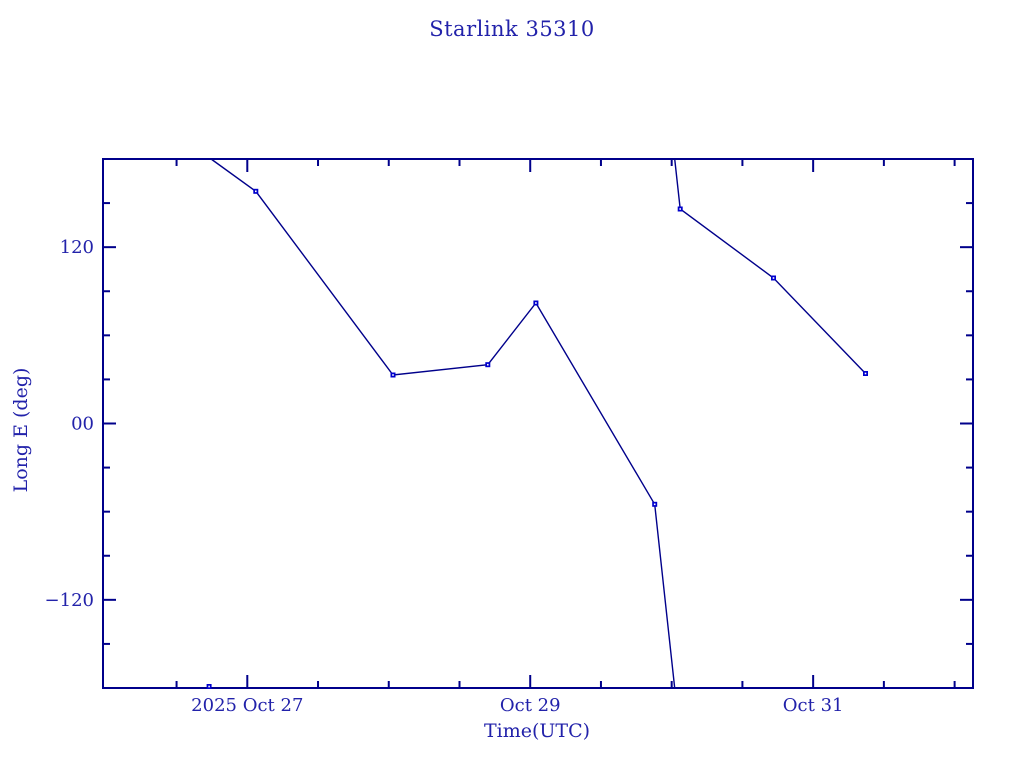 This screenshot has width=1024, height=768. What do you see at coordinates (537, 731) in the screenshot?
I see `x-axis-label: Time(UTC)` at bounding box center [537, 731].